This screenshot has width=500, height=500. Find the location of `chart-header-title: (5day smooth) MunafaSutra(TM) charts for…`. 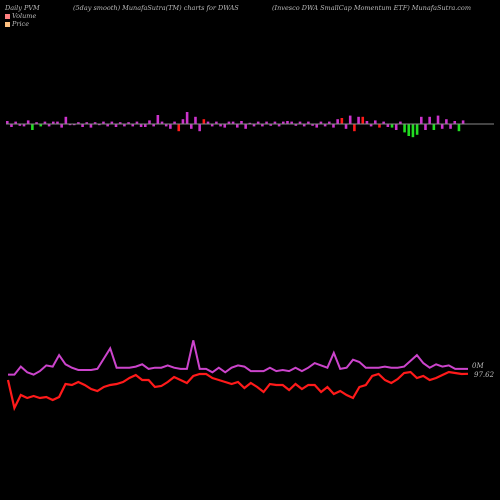

chart-header-title: (5day smooth) MunafaSutra(TM) charts for… is located at coordinates (156, 8).